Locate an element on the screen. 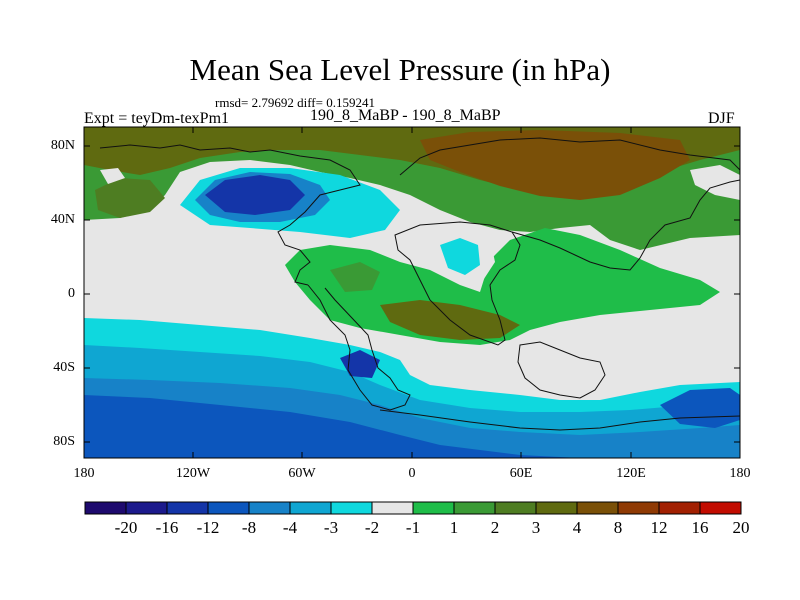 This screenshot has width=800, height=600. colorbar is located at coordinates (413, 508).